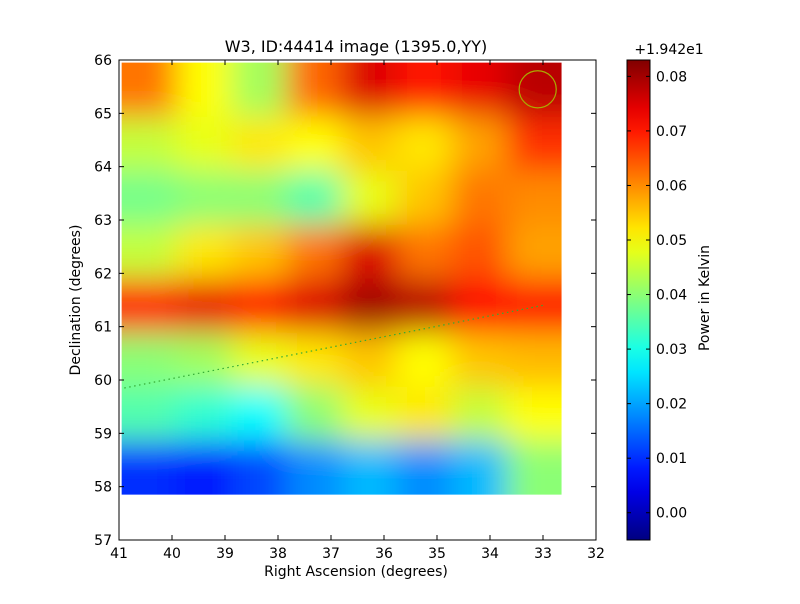  I want to click on y-tick-label: 65, so click(103, 114).